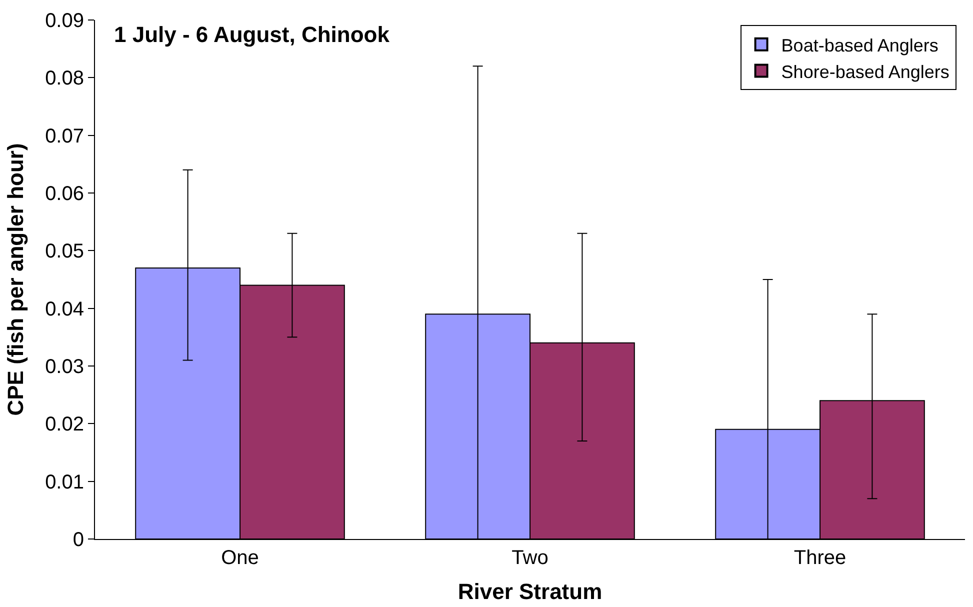 The image size is (973, 607). What do you see at coordinates (64, 482) in the screenshot?
I see `y-tick-label: 0.01` at bounding box center [64, 482].